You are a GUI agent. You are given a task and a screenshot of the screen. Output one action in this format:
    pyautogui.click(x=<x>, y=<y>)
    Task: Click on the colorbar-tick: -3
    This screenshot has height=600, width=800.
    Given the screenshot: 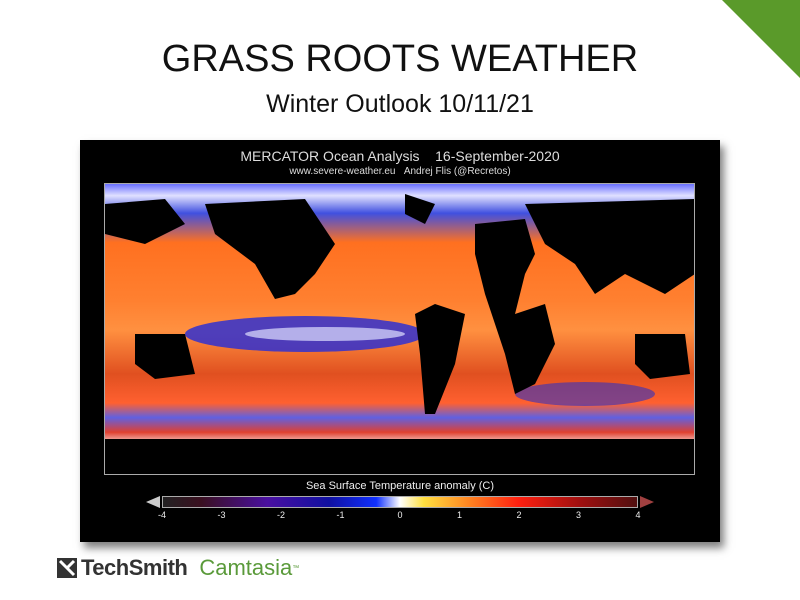 What is the action you would take?
    pyautogui.click(x=221, y=515)
    